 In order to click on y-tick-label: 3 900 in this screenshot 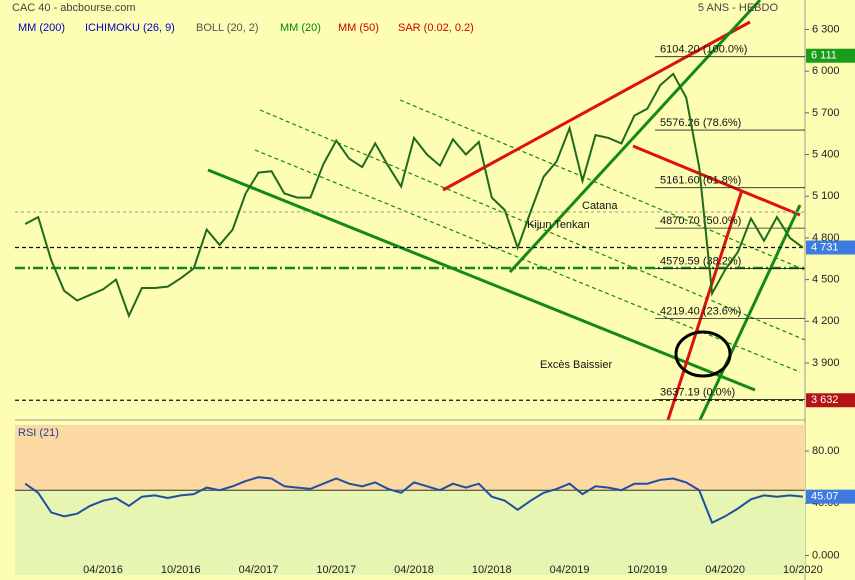, I will do `click(826, 363)`.